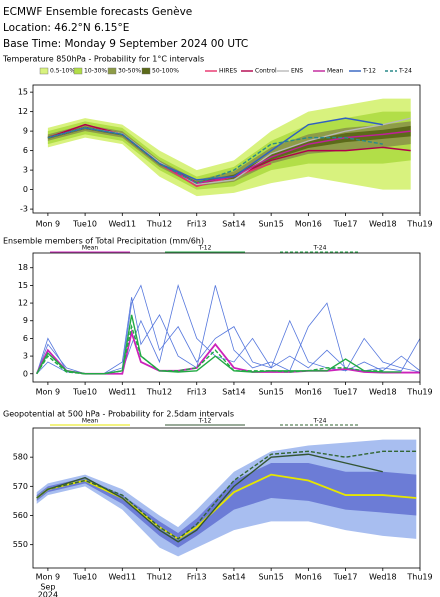 This screenshot has width=440, height=597. I want to click on legend-label: 0.5-10%, so click(62, 71).